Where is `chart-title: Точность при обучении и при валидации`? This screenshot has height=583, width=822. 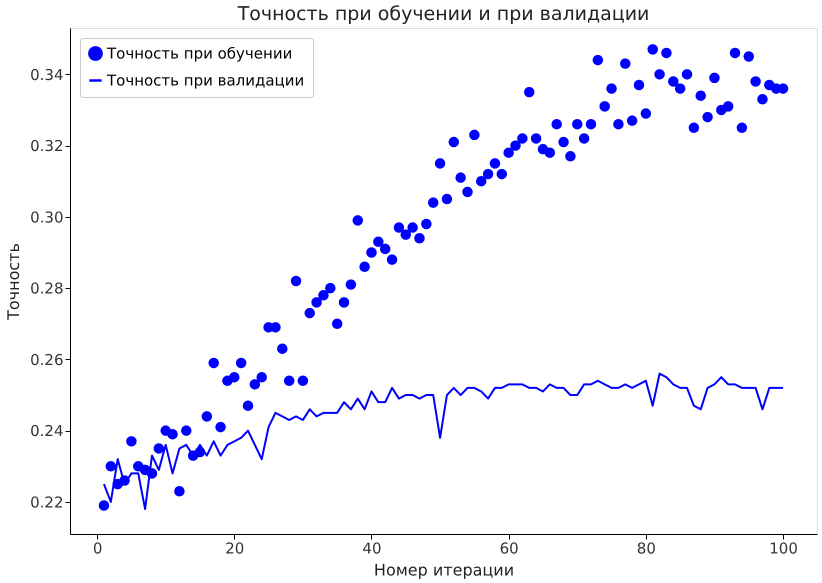
chart-title: Точность при обучении и при валидации is located at coordinates (443, 14).